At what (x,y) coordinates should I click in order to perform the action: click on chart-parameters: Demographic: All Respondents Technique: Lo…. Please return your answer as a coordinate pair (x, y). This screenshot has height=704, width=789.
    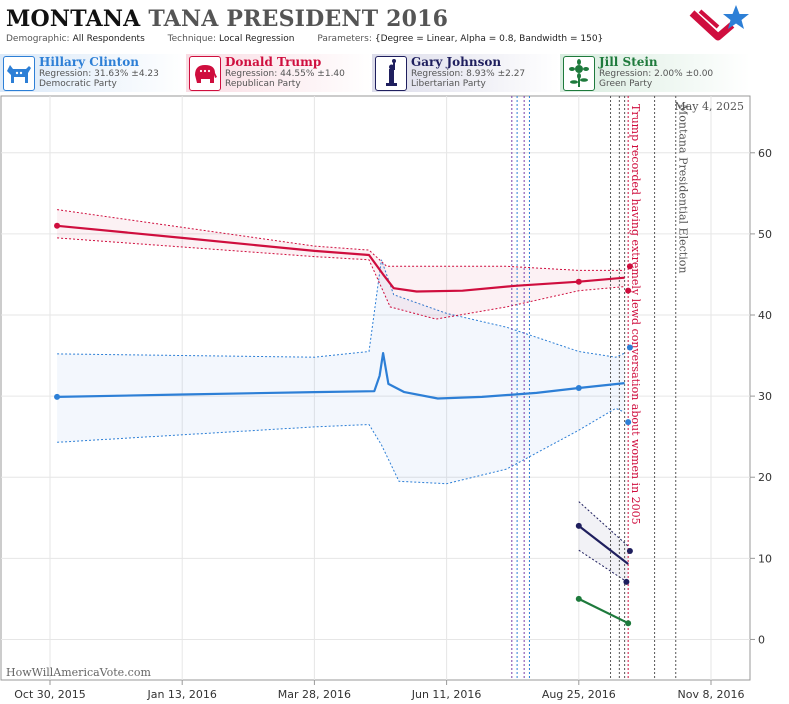
    Looking at the image, I should click on (314, 39).